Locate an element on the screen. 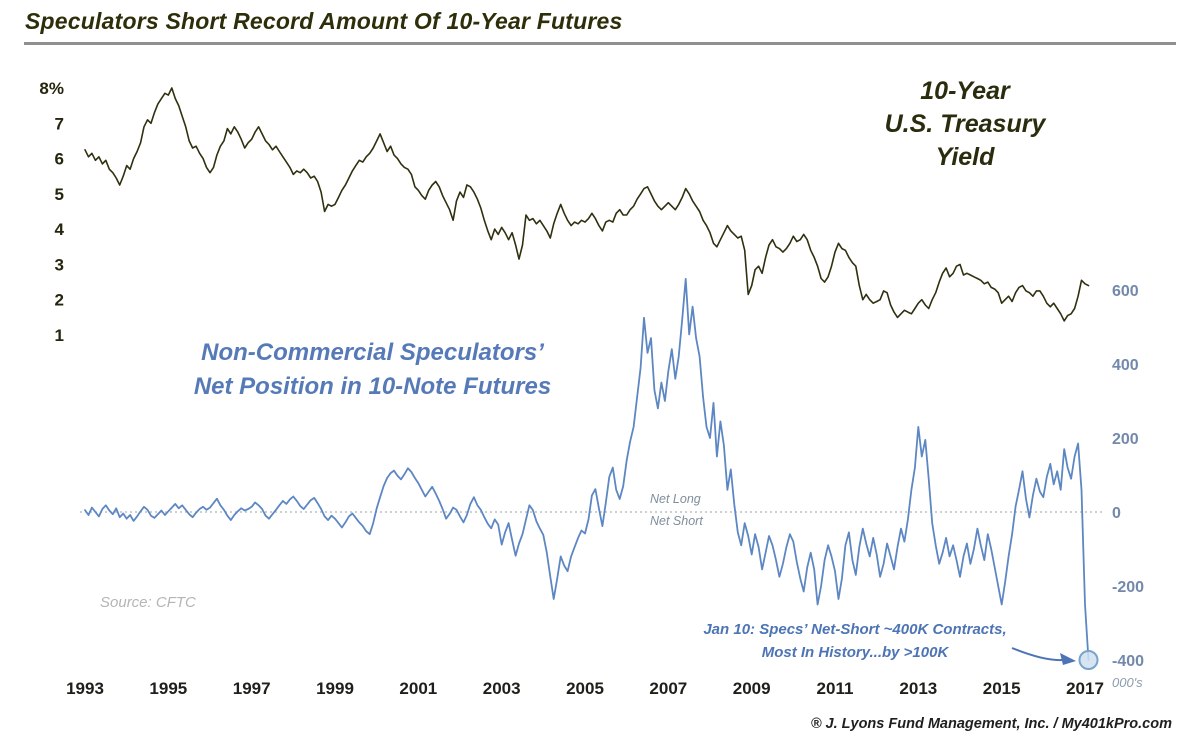 This screenshot has width=1200, height=750. right-tick-label: 400 is located at coordinates (1125, 365).